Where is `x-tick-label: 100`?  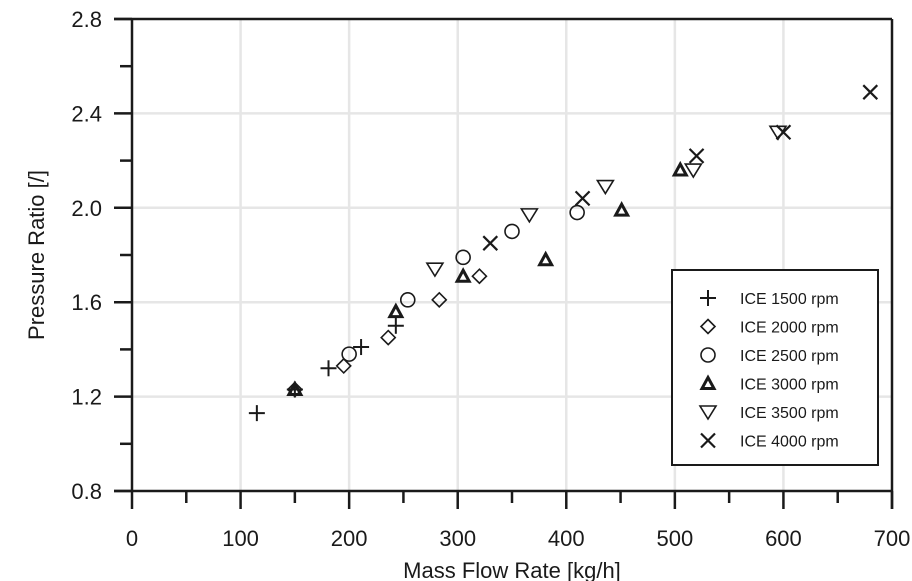
x-tick-label: 100 is located at coordinates (240, 538).